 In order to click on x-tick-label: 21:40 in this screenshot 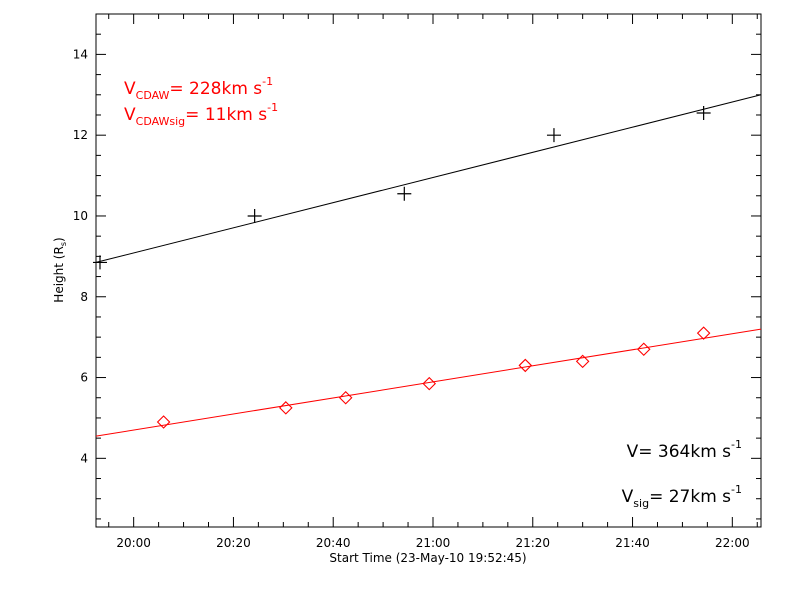, I will do `click(632, 543)`.